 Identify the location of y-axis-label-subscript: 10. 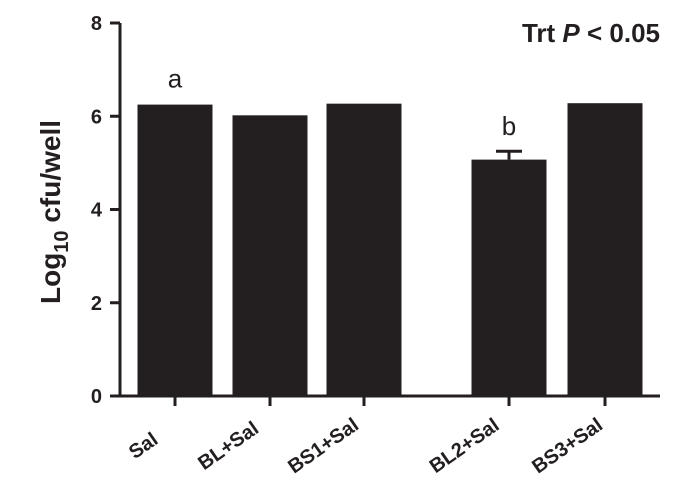
(62, 241).